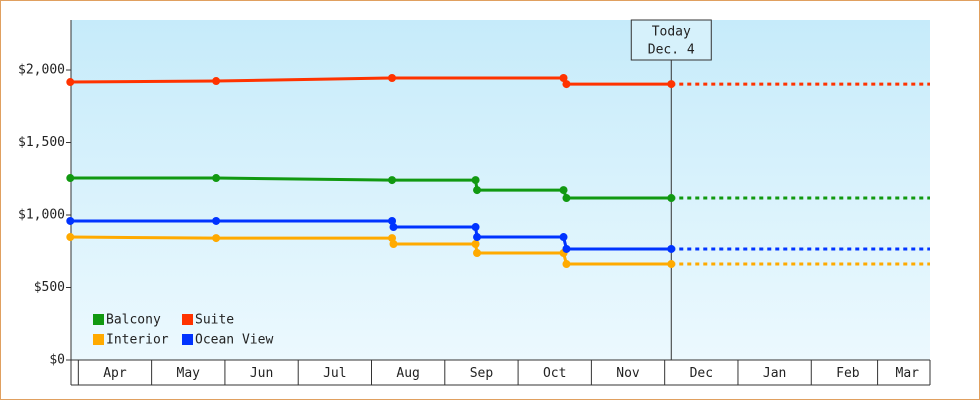 The width and height of the screenshot is (980, 400). What do you see at coordinates (49, 287) in the screenshot?
I see `y-tick-label: $500` at bounding box center [49, 287].